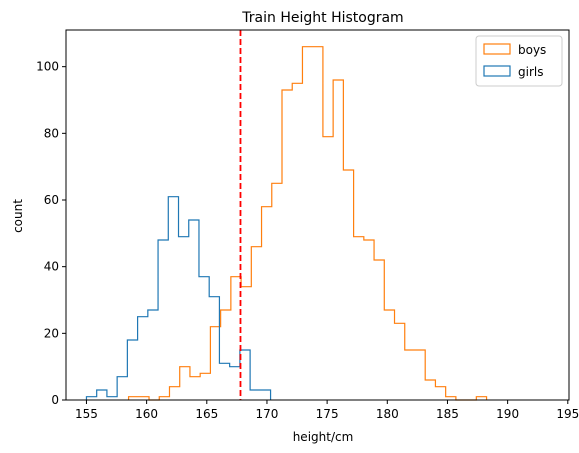 The width and height of the screenshot is (579, 453). Describe the element at coordinates (18, 216) in the screenshot. I see `y-axis-label: count` at that location.